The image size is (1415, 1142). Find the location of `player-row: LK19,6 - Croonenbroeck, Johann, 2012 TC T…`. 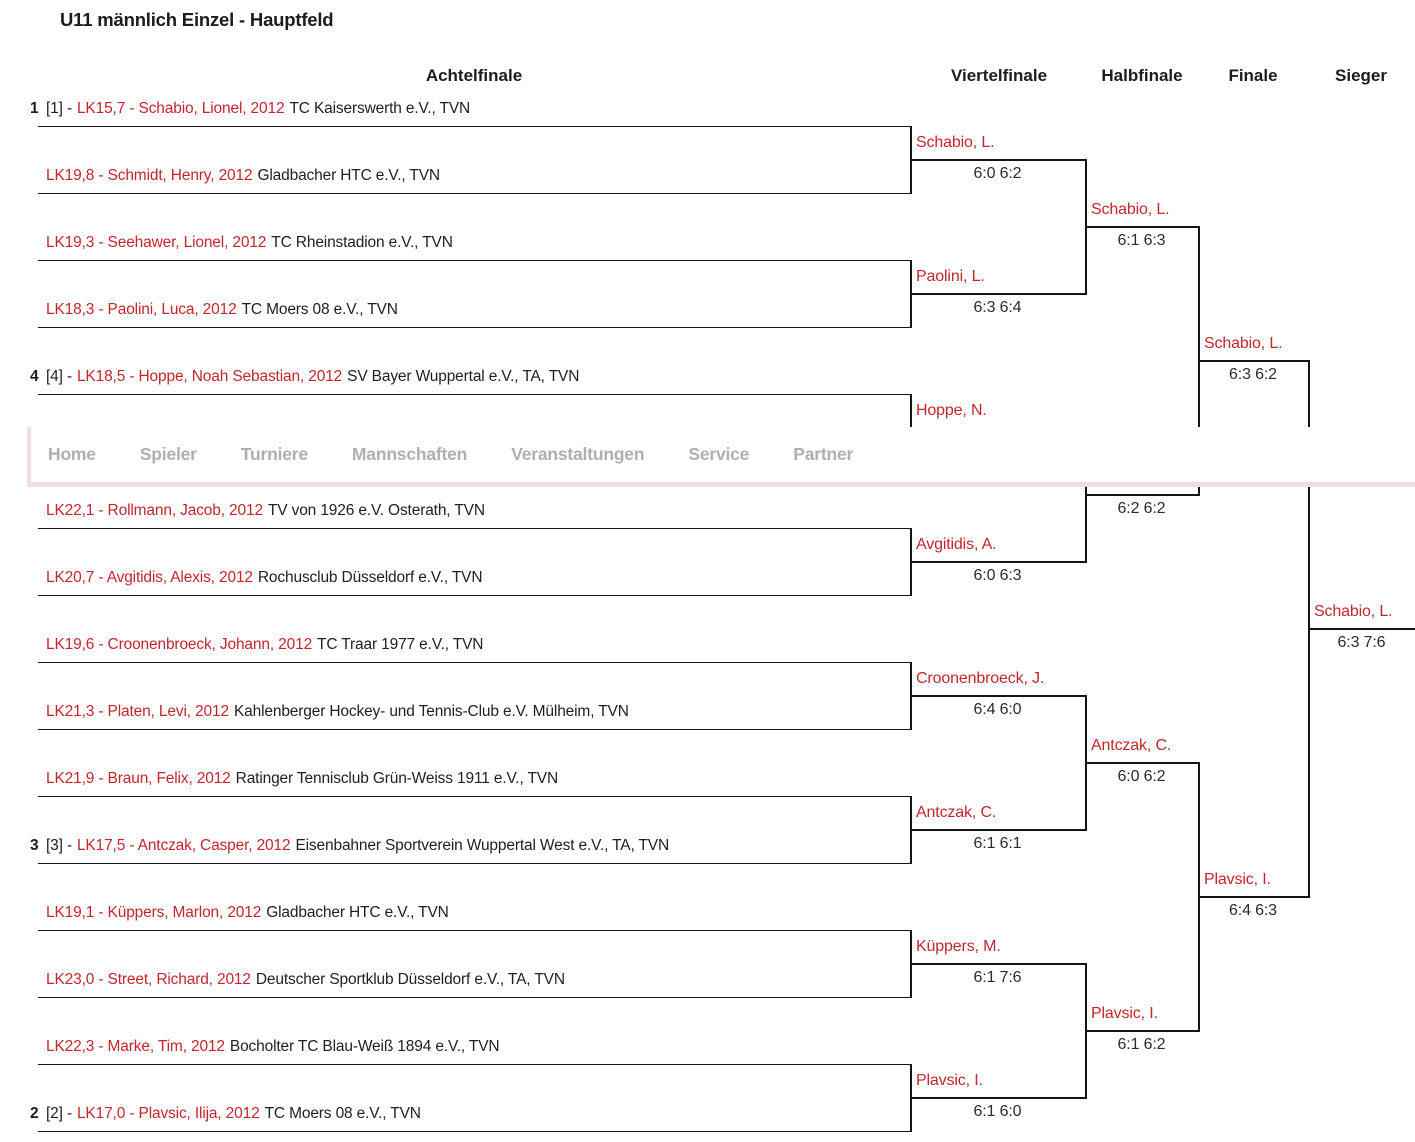

player-row: LK19,6 - Croonenbroeck, Johann, 2012 TC T… is located at coordinates (256, 645).